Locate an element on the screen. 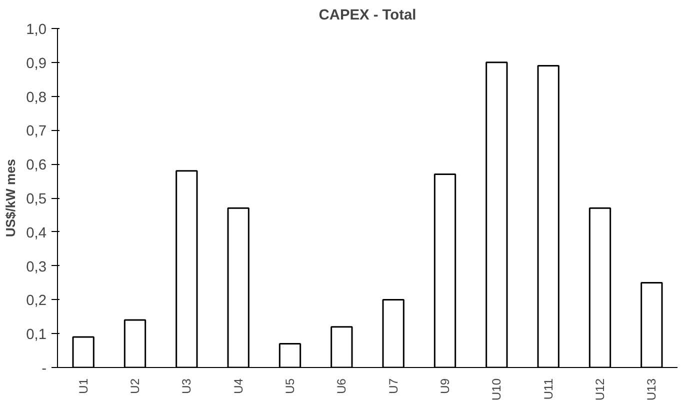 This screenshot has width=687, height=403. y-tick-label: 0,8 is located at coordinates (36, 98).